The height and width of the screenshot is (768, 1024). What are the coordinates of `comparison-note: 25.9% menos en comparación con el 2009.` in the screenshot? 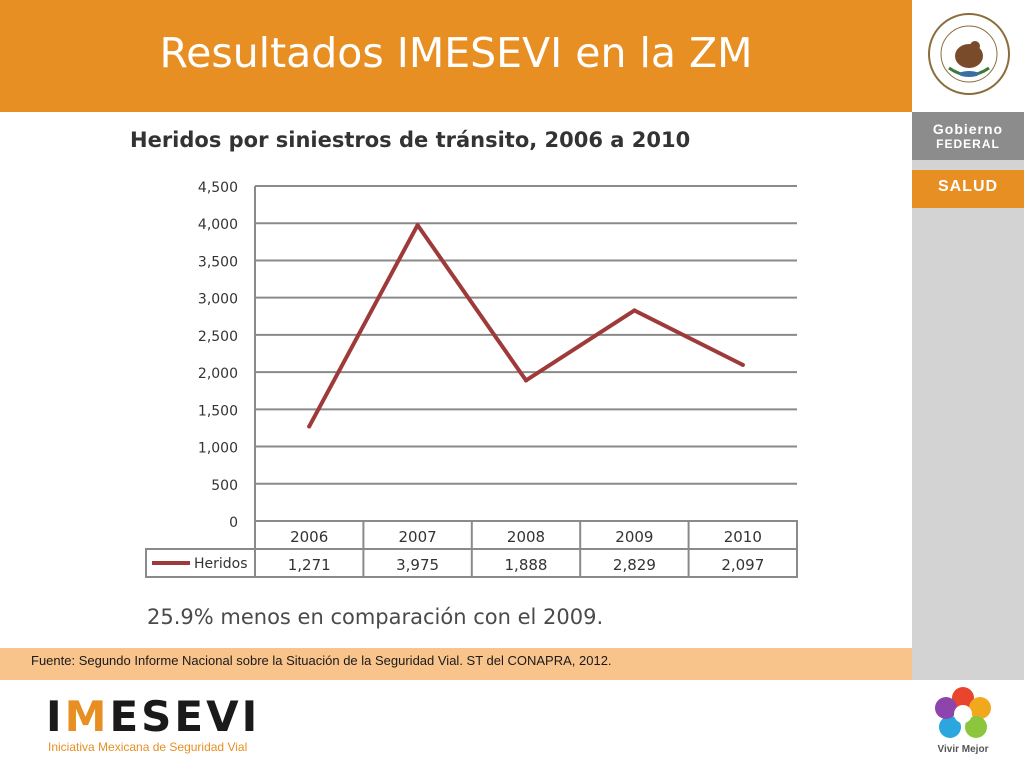 It's located at (375, 617).